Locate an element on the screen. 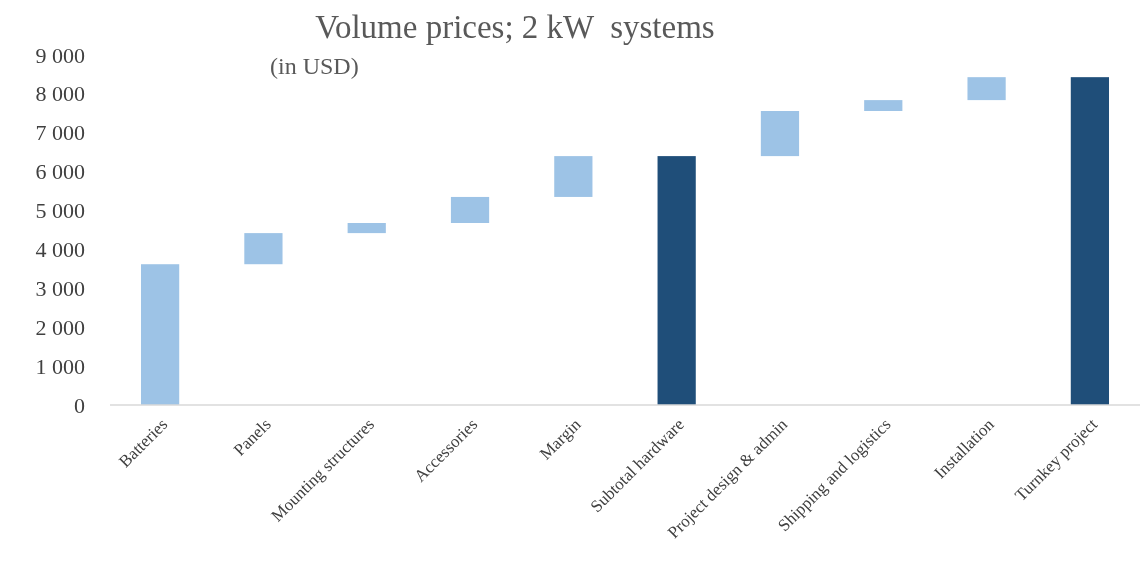 This screenshot has width=1145, height=585. y-tick-label: 5 000 is located at coordinates (60, 211).